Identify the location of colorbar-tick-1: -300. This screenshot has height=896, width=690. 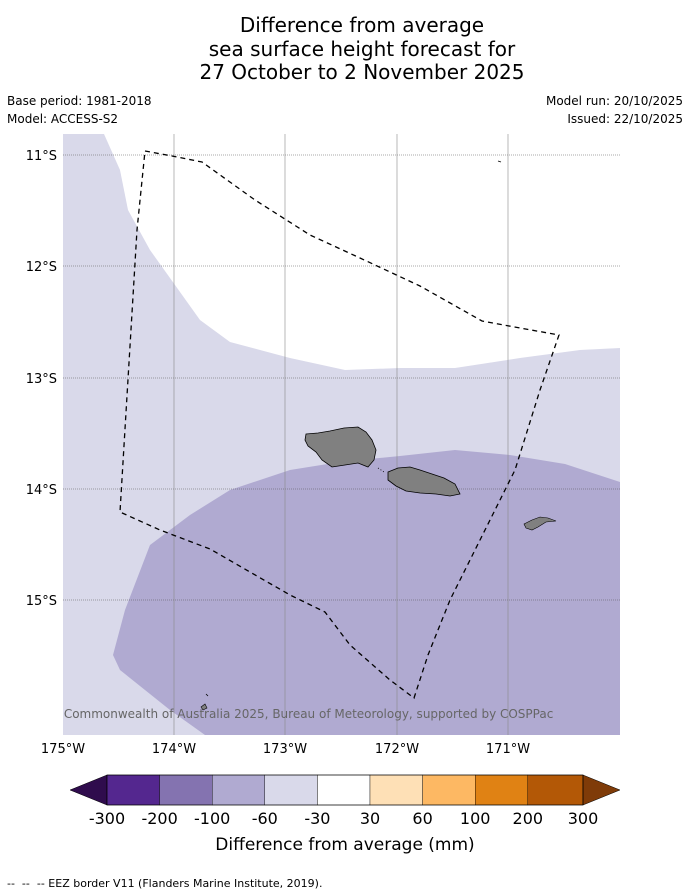
(107, 818).